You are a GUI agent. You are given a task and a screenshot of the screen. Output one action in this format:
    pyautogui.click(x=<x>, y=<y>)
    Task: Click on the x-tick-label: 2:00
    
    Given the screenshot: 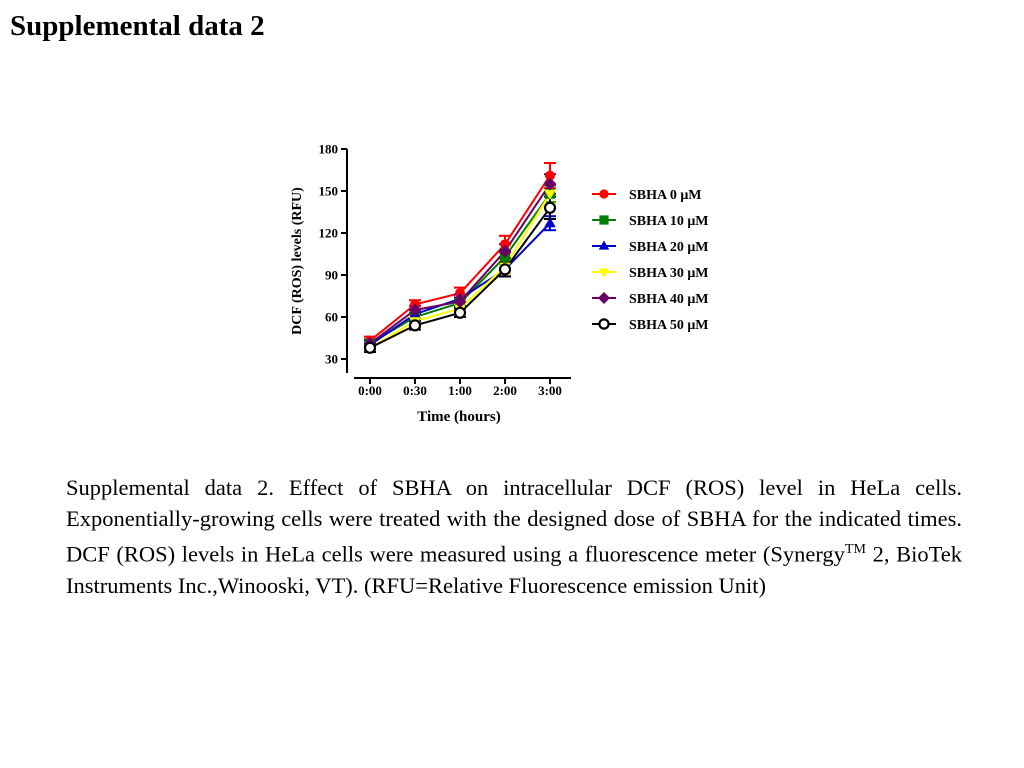 What is the action you would take?
    pyautogui.click(x=505, y=390)
    